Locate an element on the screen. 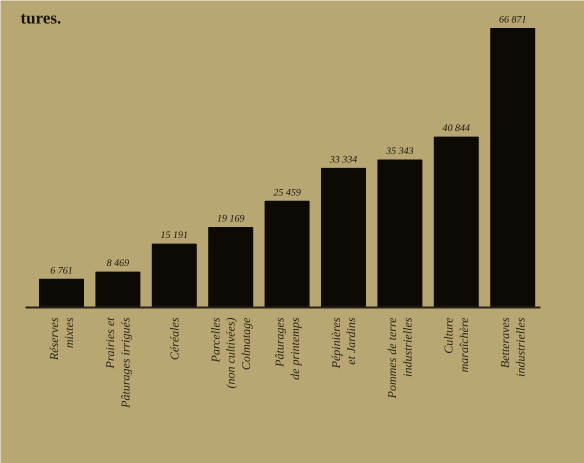 This screenshot has height=463, width=584. text: tures. is located at coordinates (41, 18).